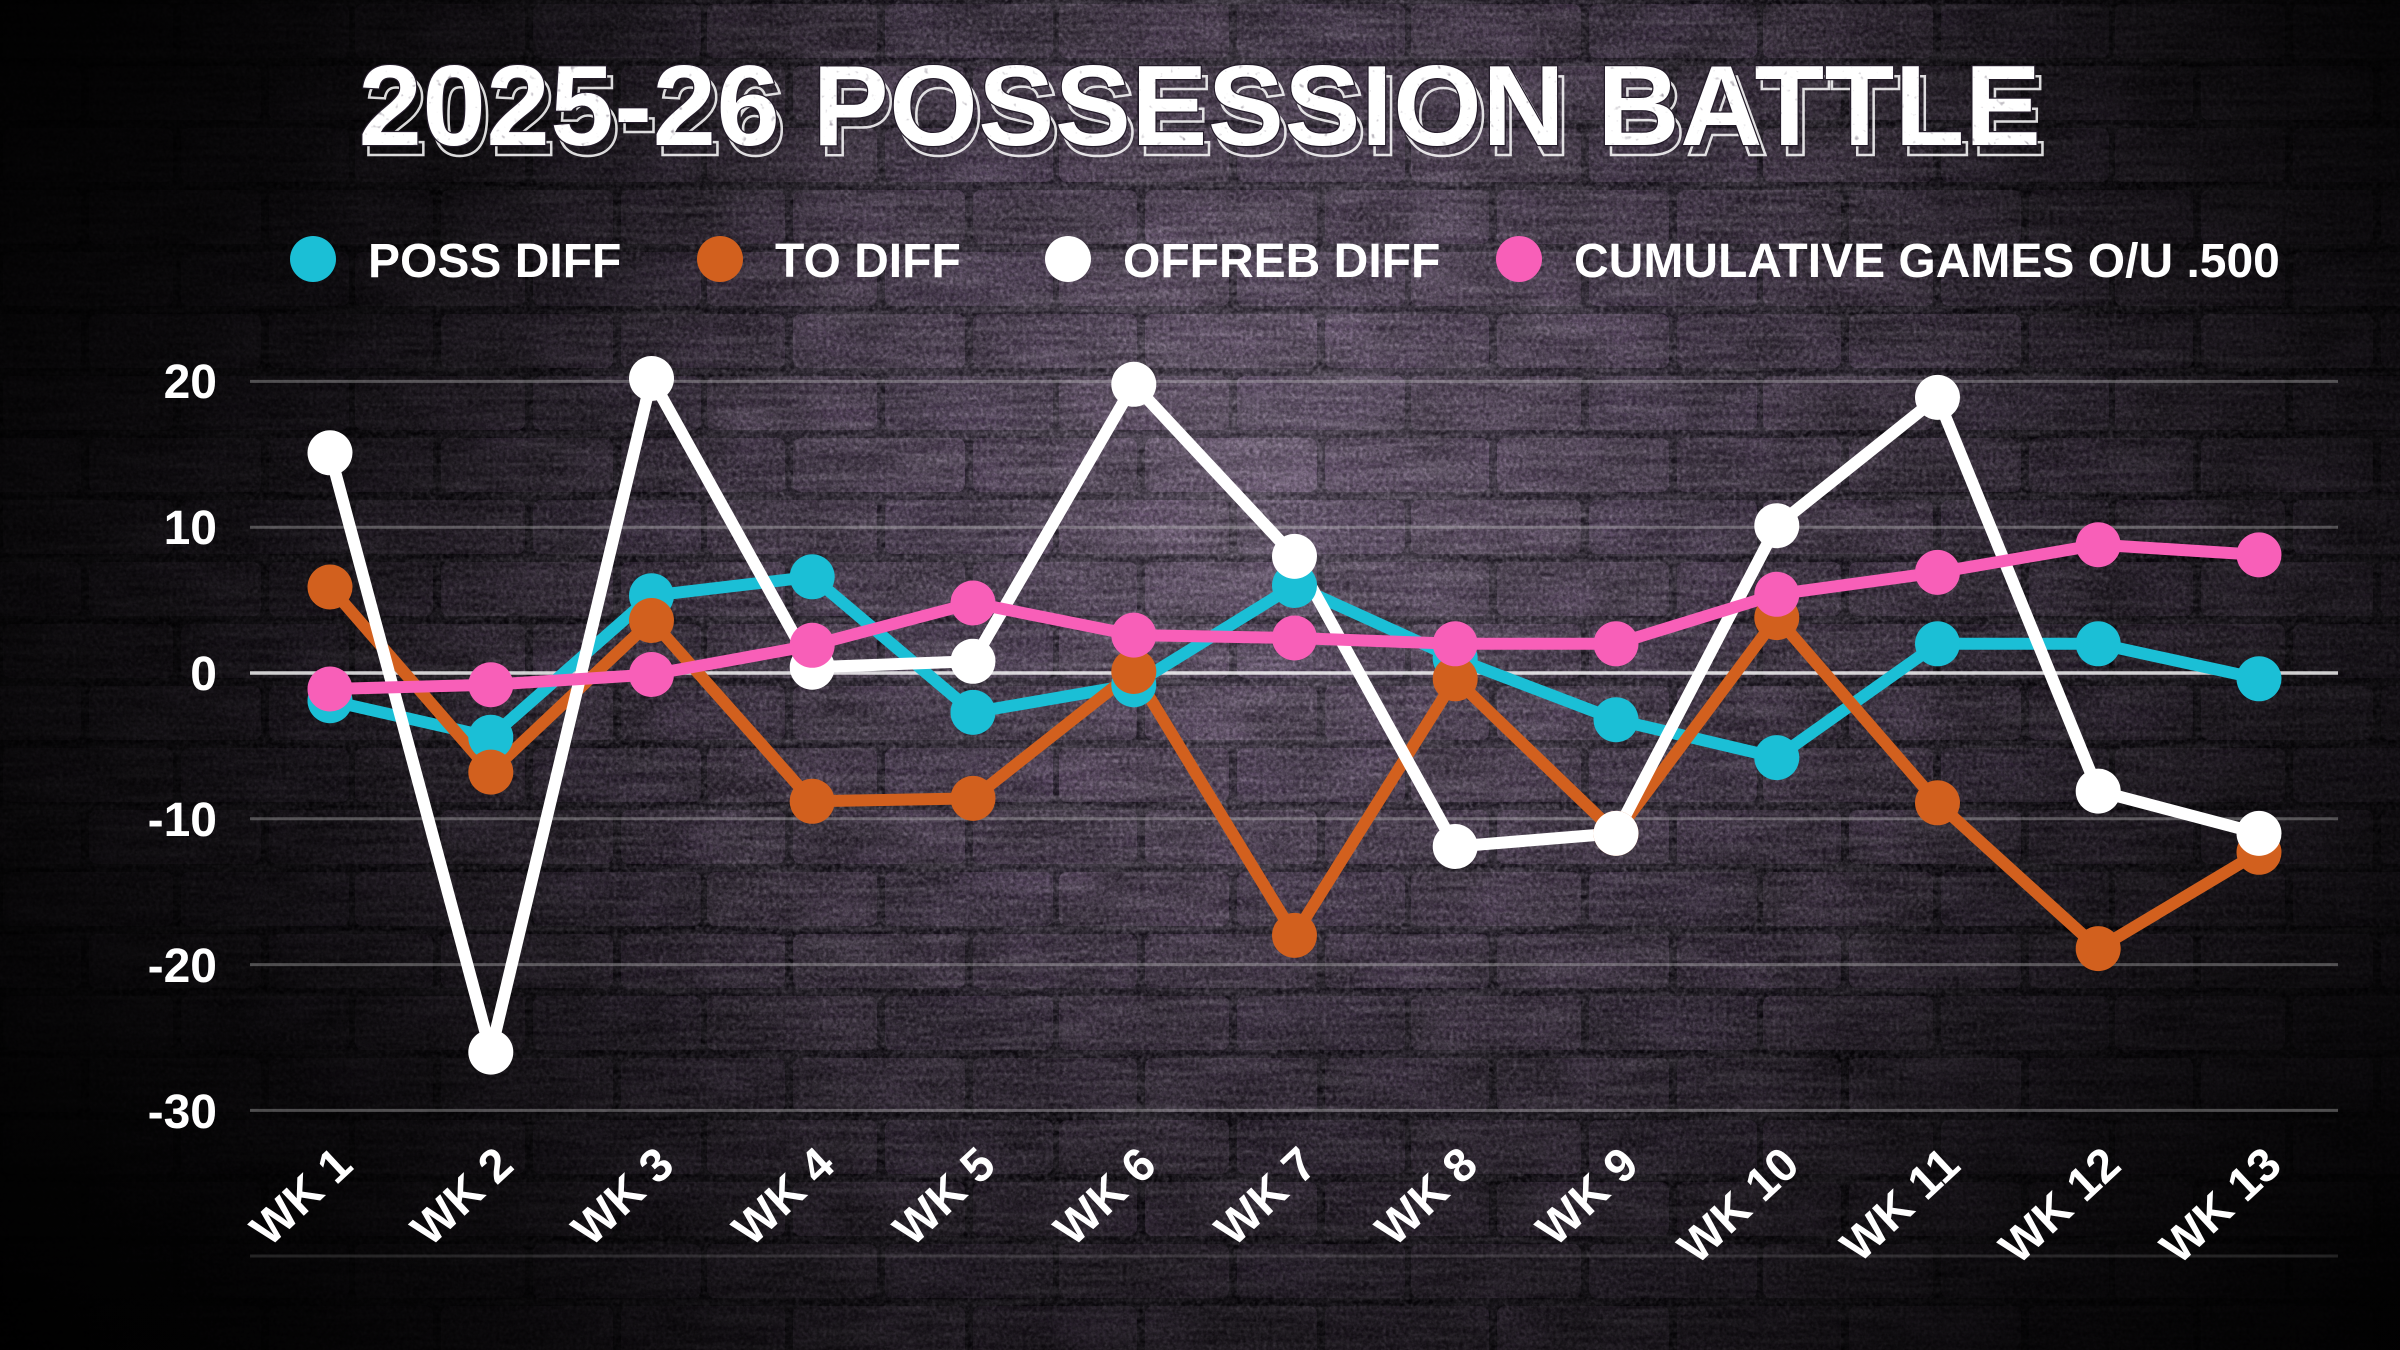 The image size is (2400, 1350). What do you see at coordinates (1281, 261) in the screenshot?
I see `svg-text: OFFREB DIFF` at bounding box center [1281, 261].